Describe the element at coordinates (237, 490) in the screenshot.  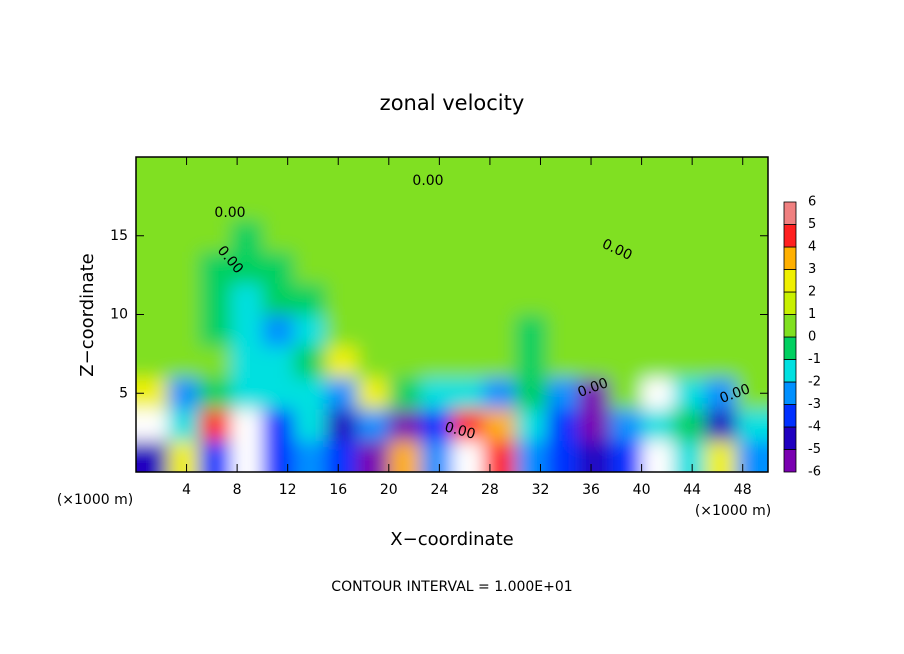
I see `x-tick-label: 8` at that location.